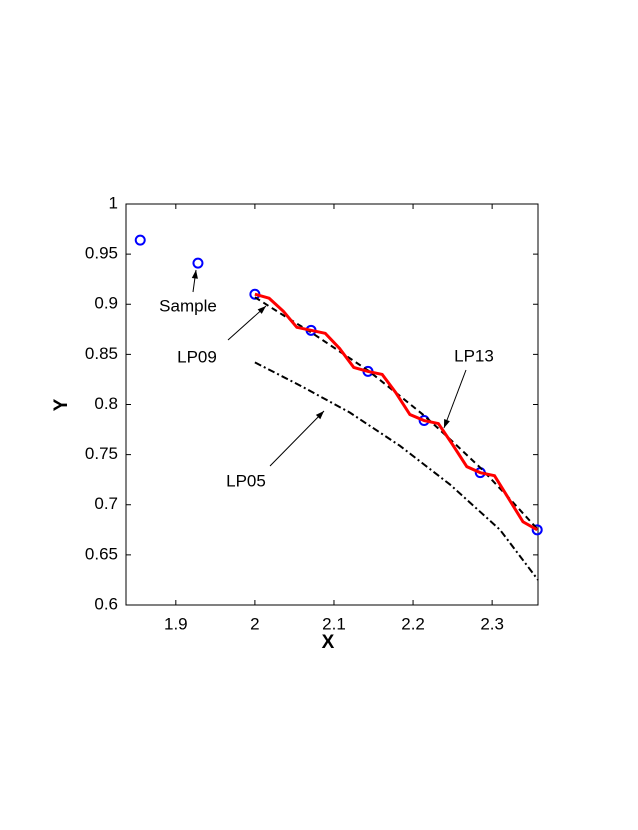  Describe the element at coordinates (61, 404) in the screenshot. I see `y-axis-label: Y` at that location.